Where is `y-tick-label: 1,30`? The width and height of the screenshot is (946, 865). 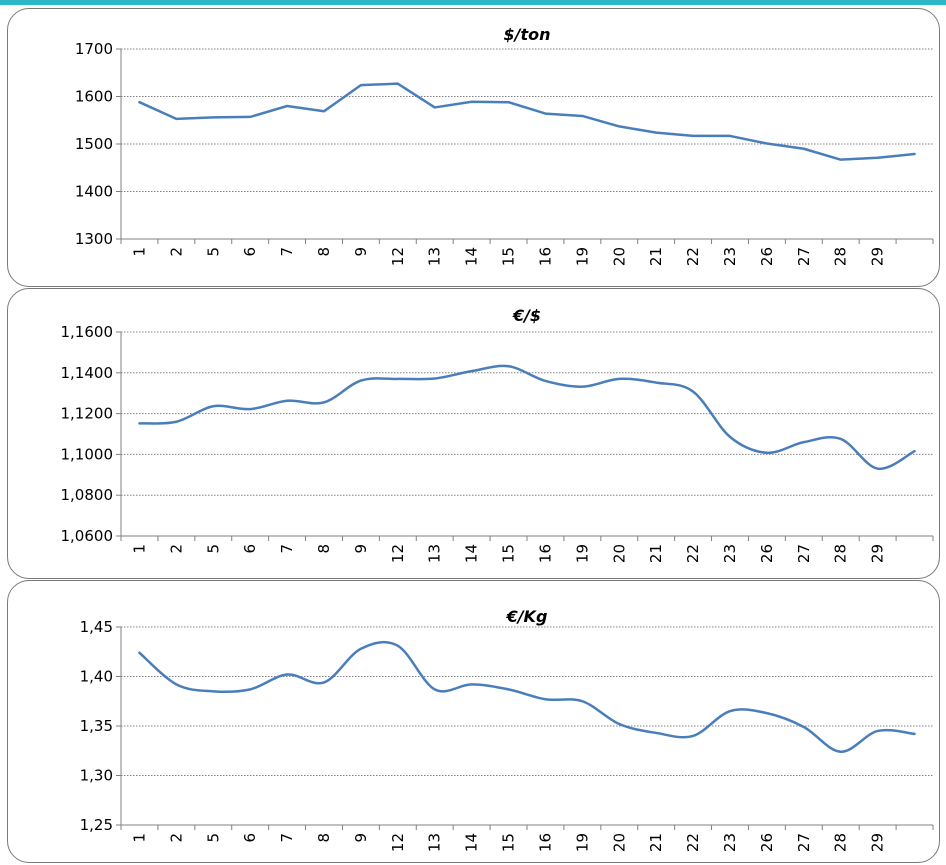
y-tick-label: 1,30 is located at coordinates (96, 776).